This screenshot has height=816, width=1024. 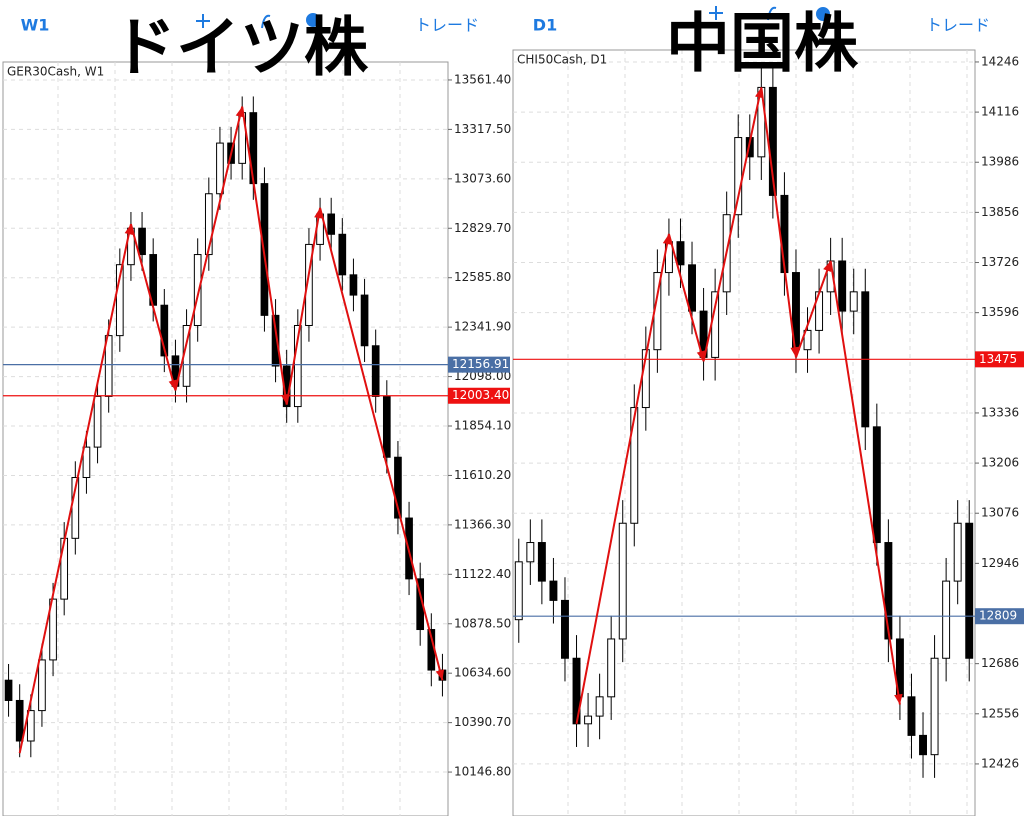 I want to click on y-tick-label: 13206, so click(x=1000, y=463).